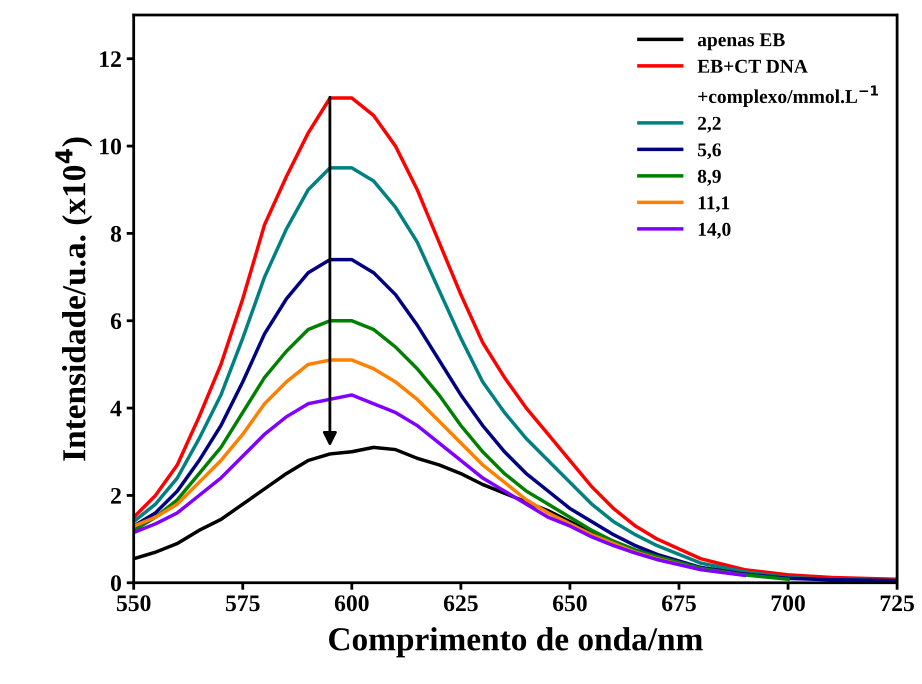 Image resolution: width=922 pixels, height=684 pixels. I want to click on x-tick-label: 650, so click(570, 603).